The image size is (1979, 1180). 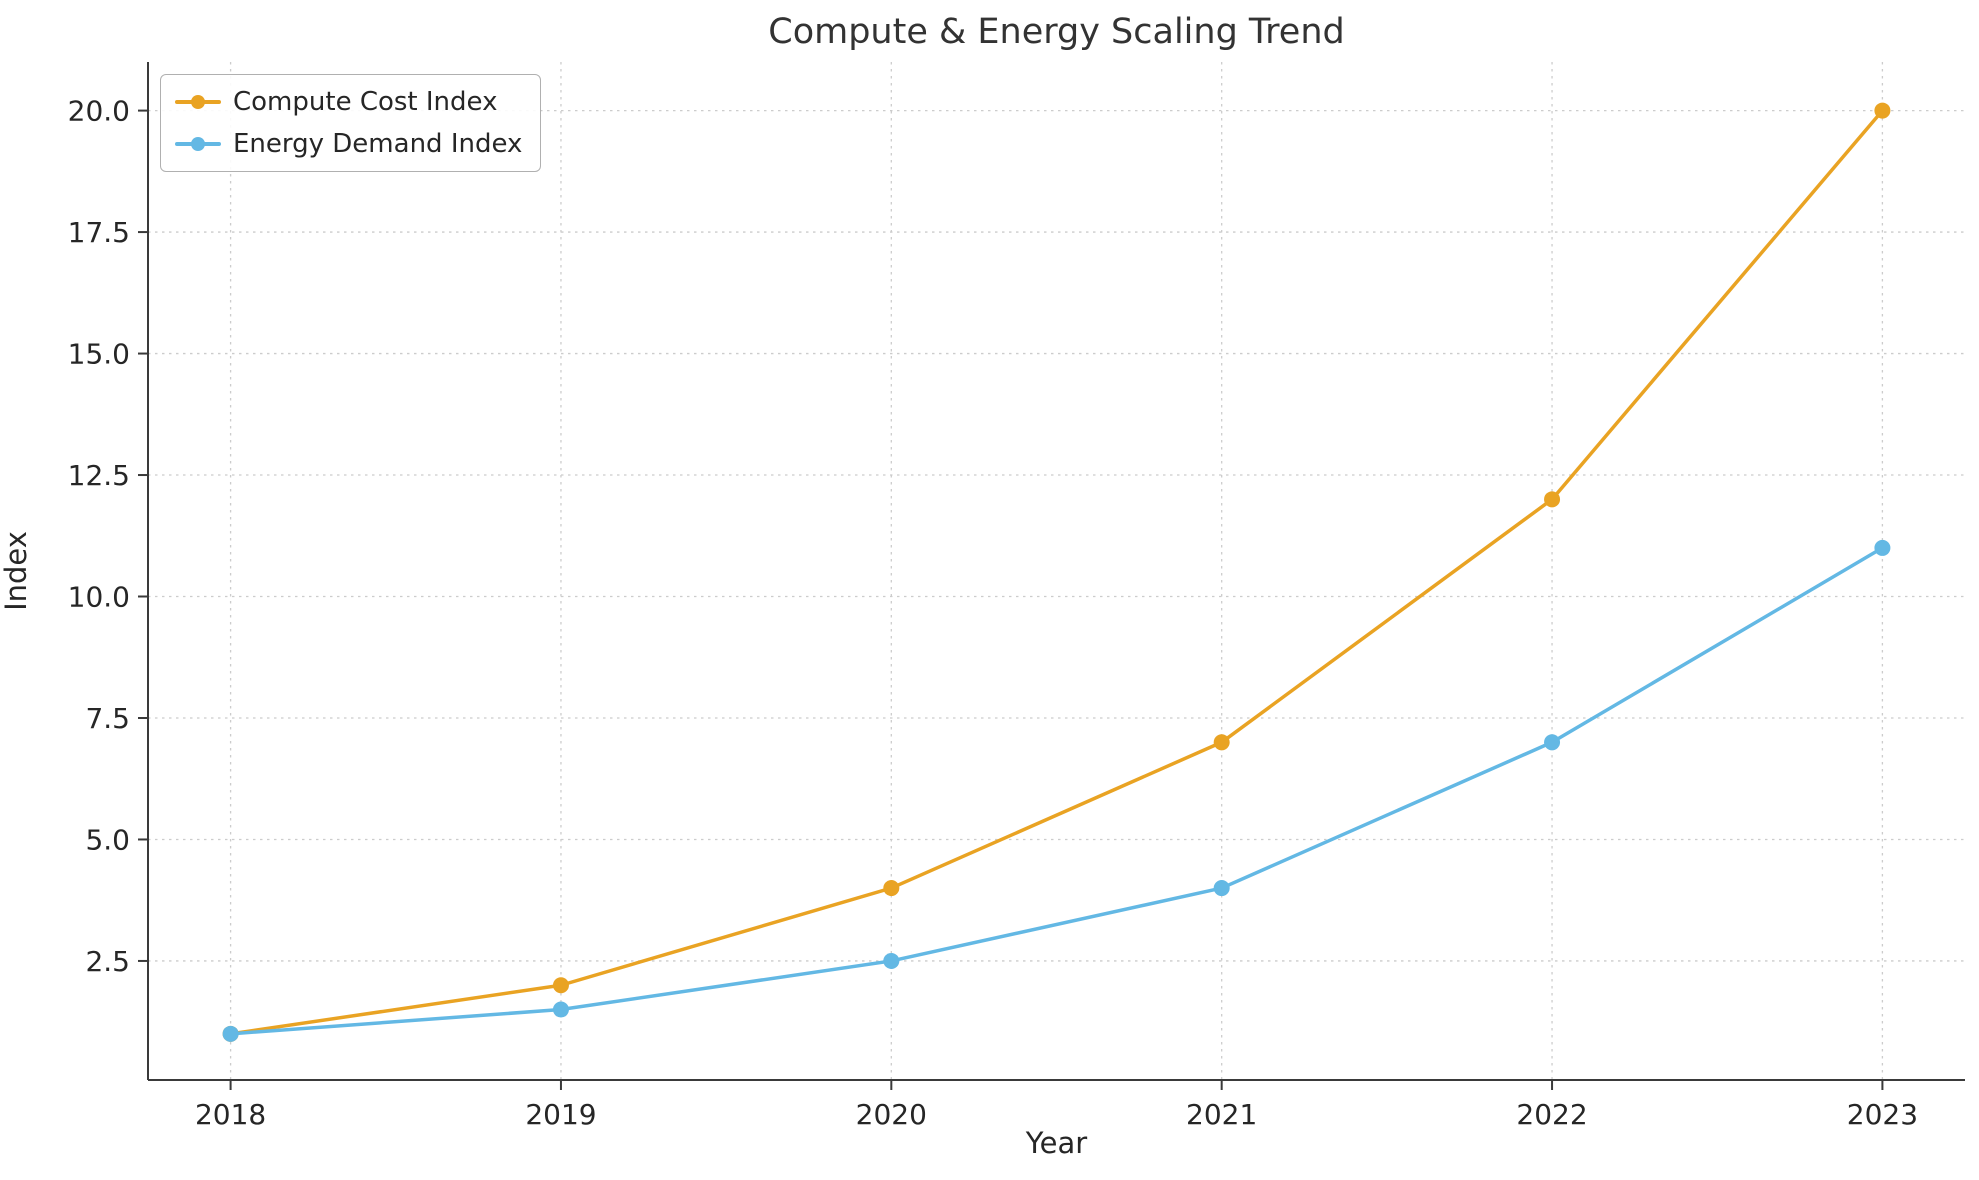 I want to click on svg-text: 17.5, so click(x=99, y=232).